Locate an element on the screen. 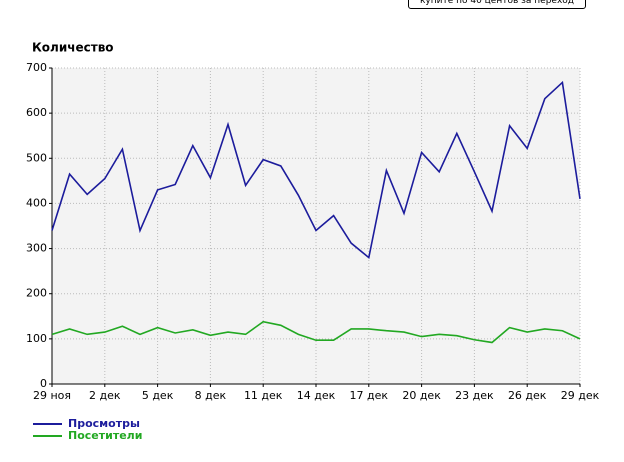 This screenshot has height=462, width=624. legend-label: Посетители is located at coordinates (105, 435).